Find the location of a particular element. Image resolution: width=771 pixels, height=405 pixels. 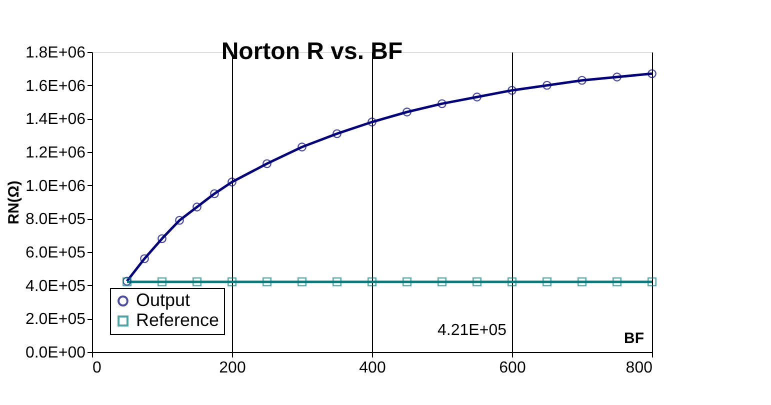

x-tick-label: 0 is located at coordinates (97, 368).